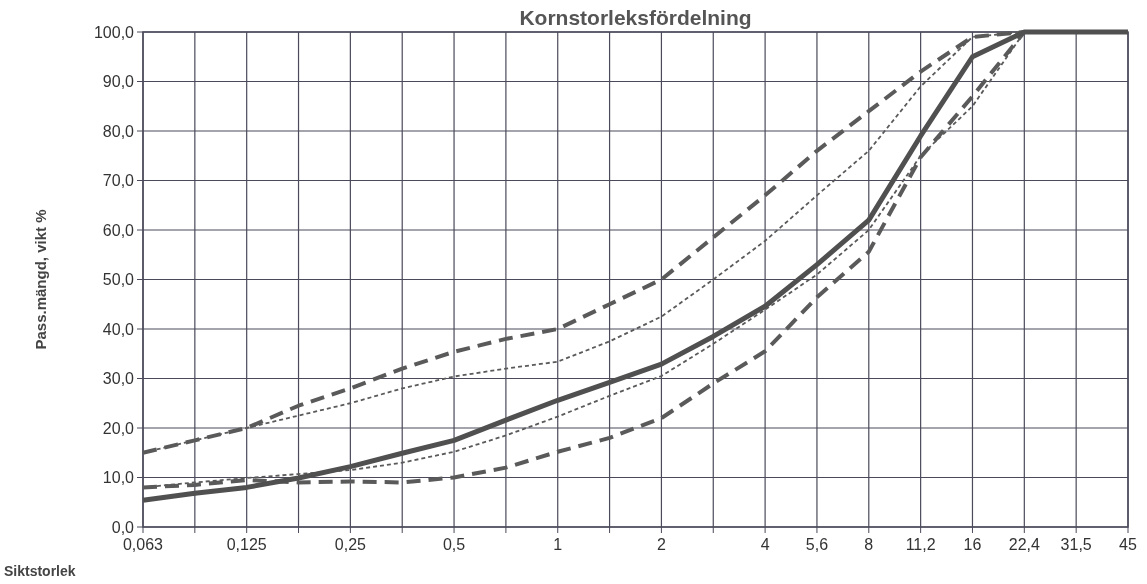  Describe the element at coordinates (972, 544) in the screenshot. I see `x-tick-label: 16` at that location.